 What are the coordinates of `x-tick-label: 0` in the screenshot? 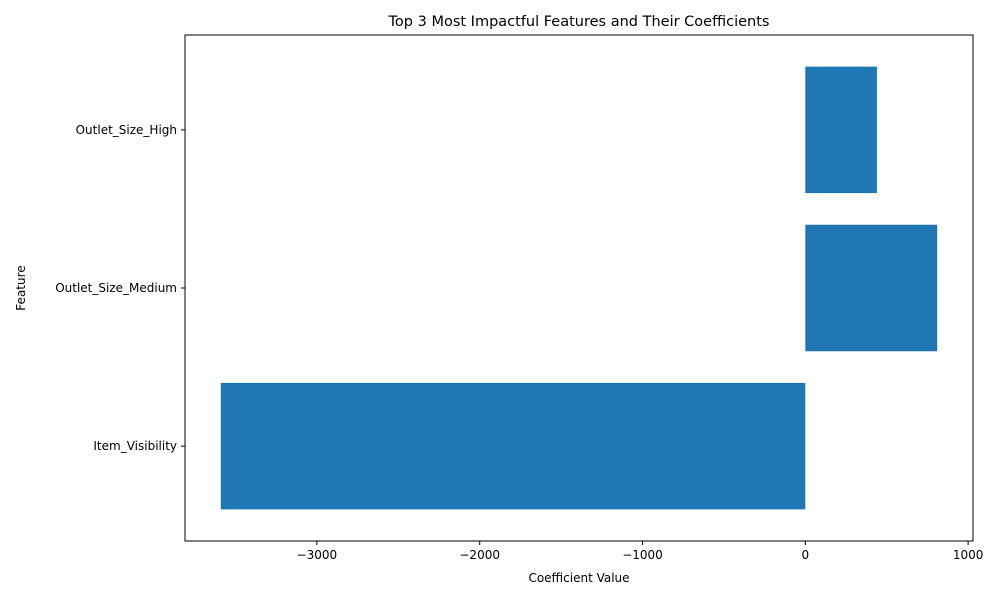 It's located at (805, 555).